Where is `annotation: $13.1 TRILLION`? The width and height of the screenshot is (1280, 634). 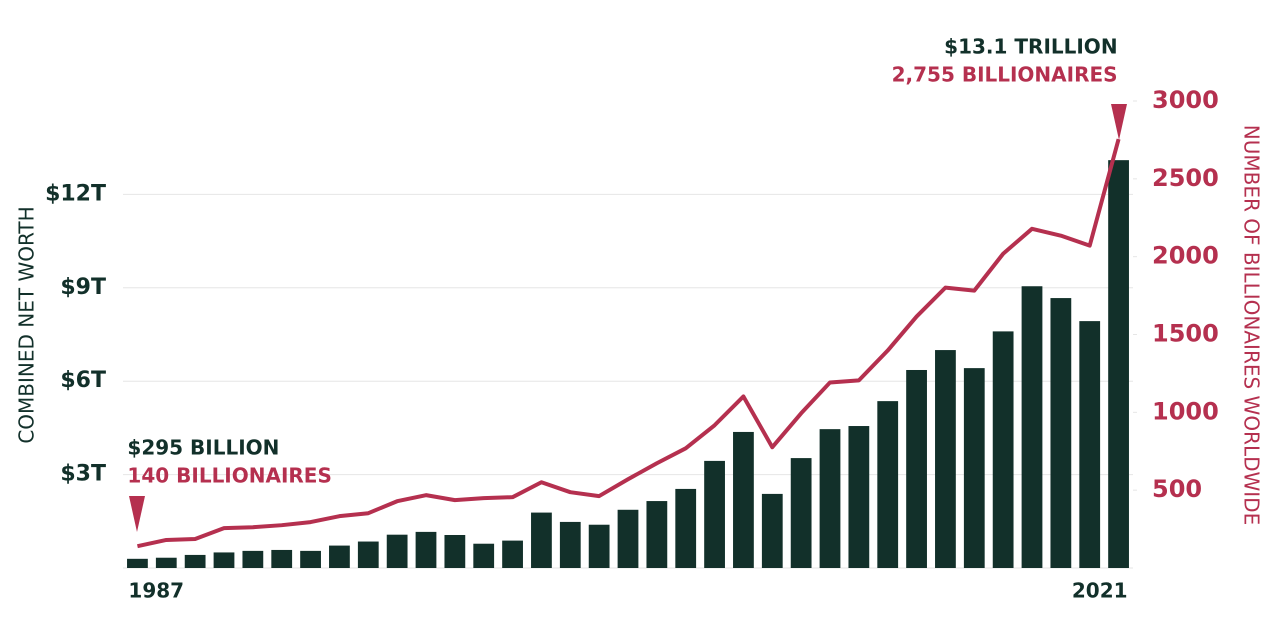 annotation: $13.1 TRILLION is located at coordinates (1030, 47).